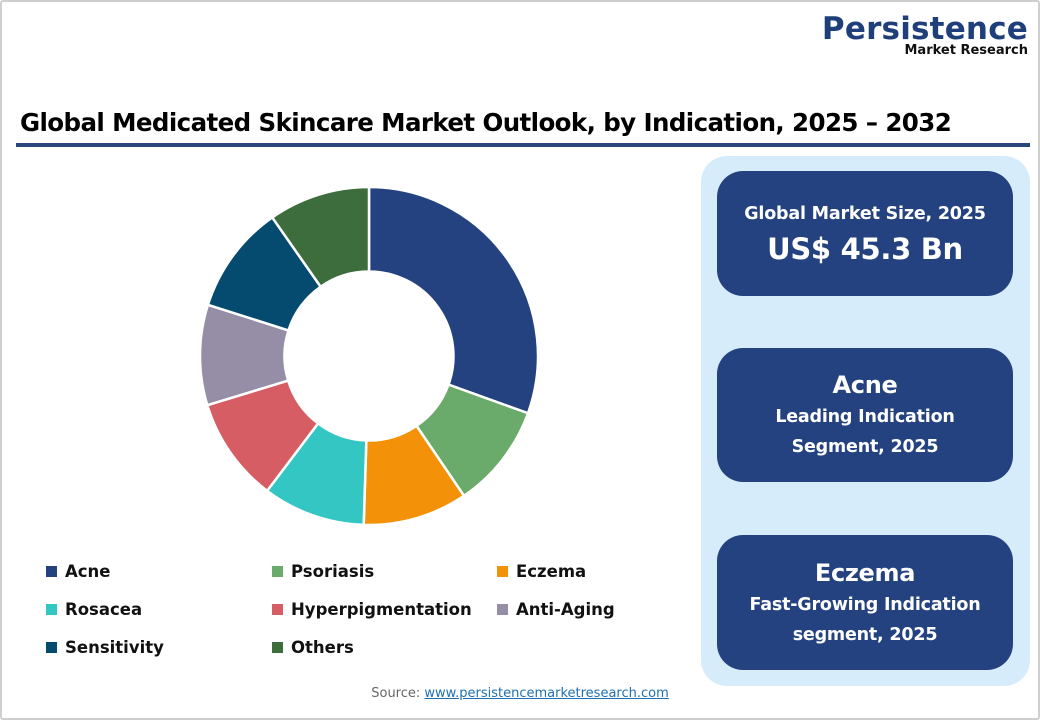  I want to click on leading-segment-card: Acne Leading Indication Segment, 2025, so click(865, 415).